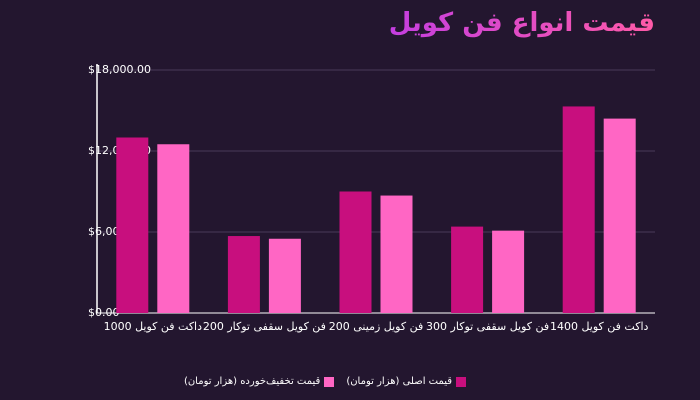 The width and height of the screenshot is (700, 400). I want to click on legend-item: قیمت اصلی (هزار تومان), so click(406, 381).